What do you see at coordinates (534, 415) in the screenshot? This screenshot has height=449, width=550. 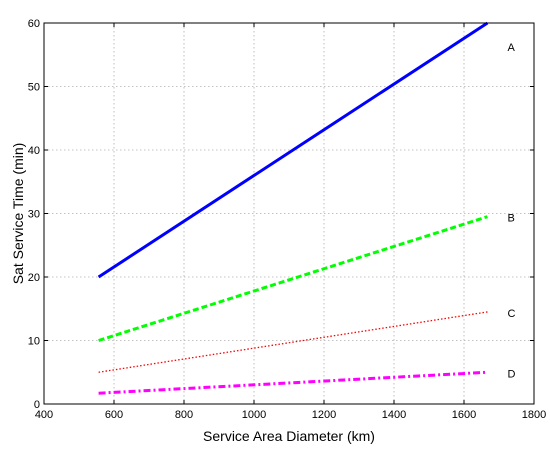 I see `x-tick-label: 1800` at bounding box center [534, 415].